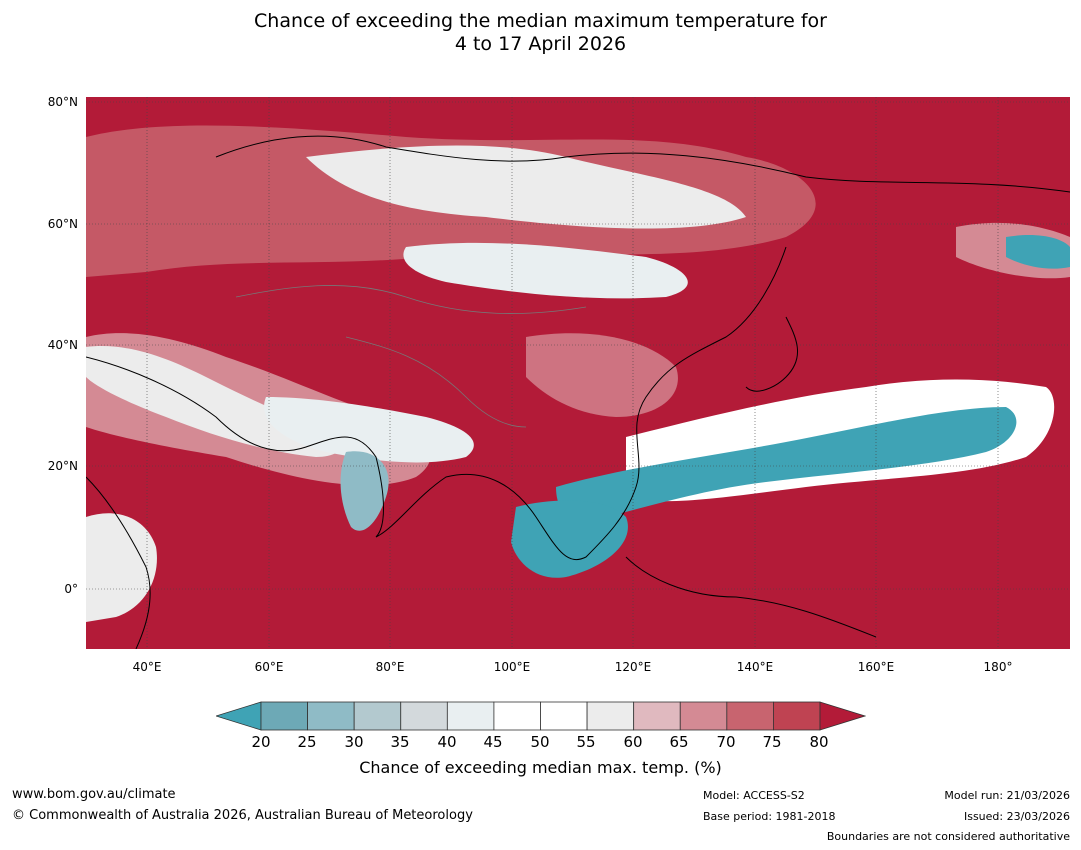 Image resolution: width=1081 pixels, height=850 pixels. What do you see at coordinates (819, 742) in the screenshot?
I see `cb-tick-80: 80` at bounding box center [819, 742].